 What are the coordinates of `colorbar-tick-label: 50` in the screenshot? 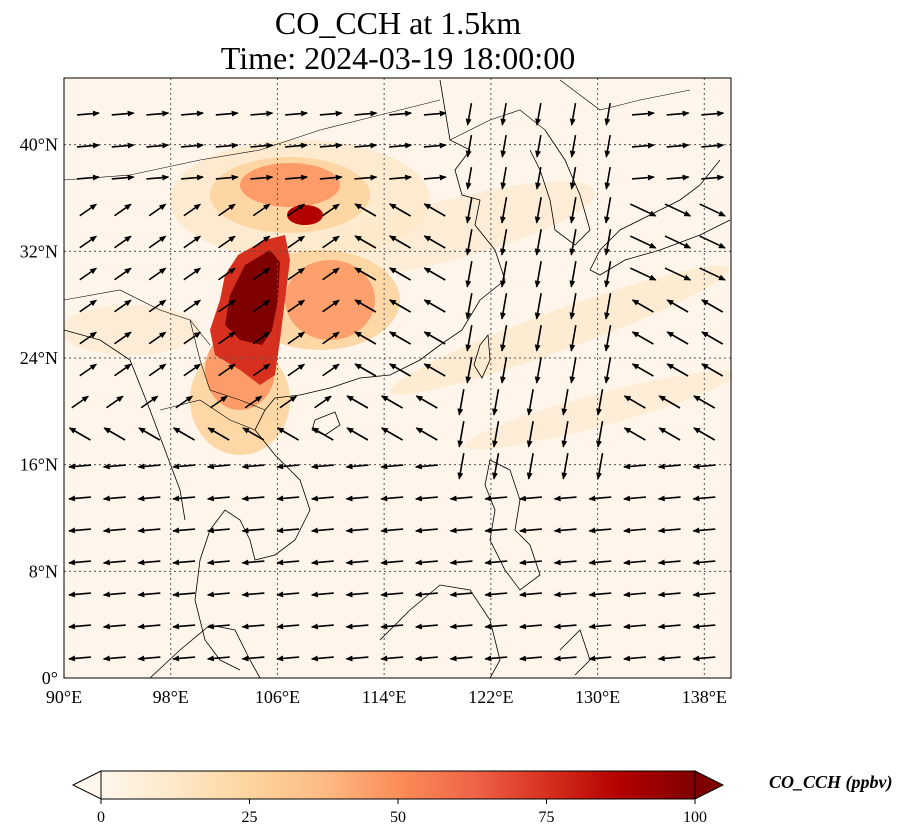 It's located at (398, 817).